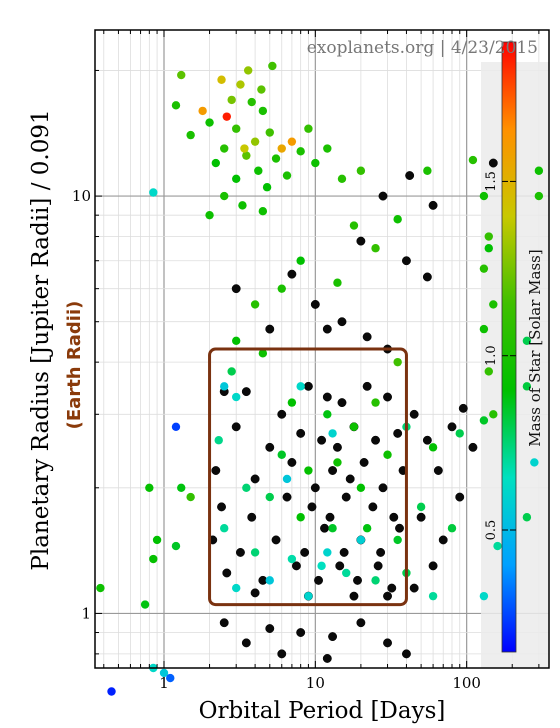 The width and height of the screenshot is (560, 728). I want to click on y-axis-label: Planetary Radius [Jupiter Radii] / 0.091, so click(41, 339).